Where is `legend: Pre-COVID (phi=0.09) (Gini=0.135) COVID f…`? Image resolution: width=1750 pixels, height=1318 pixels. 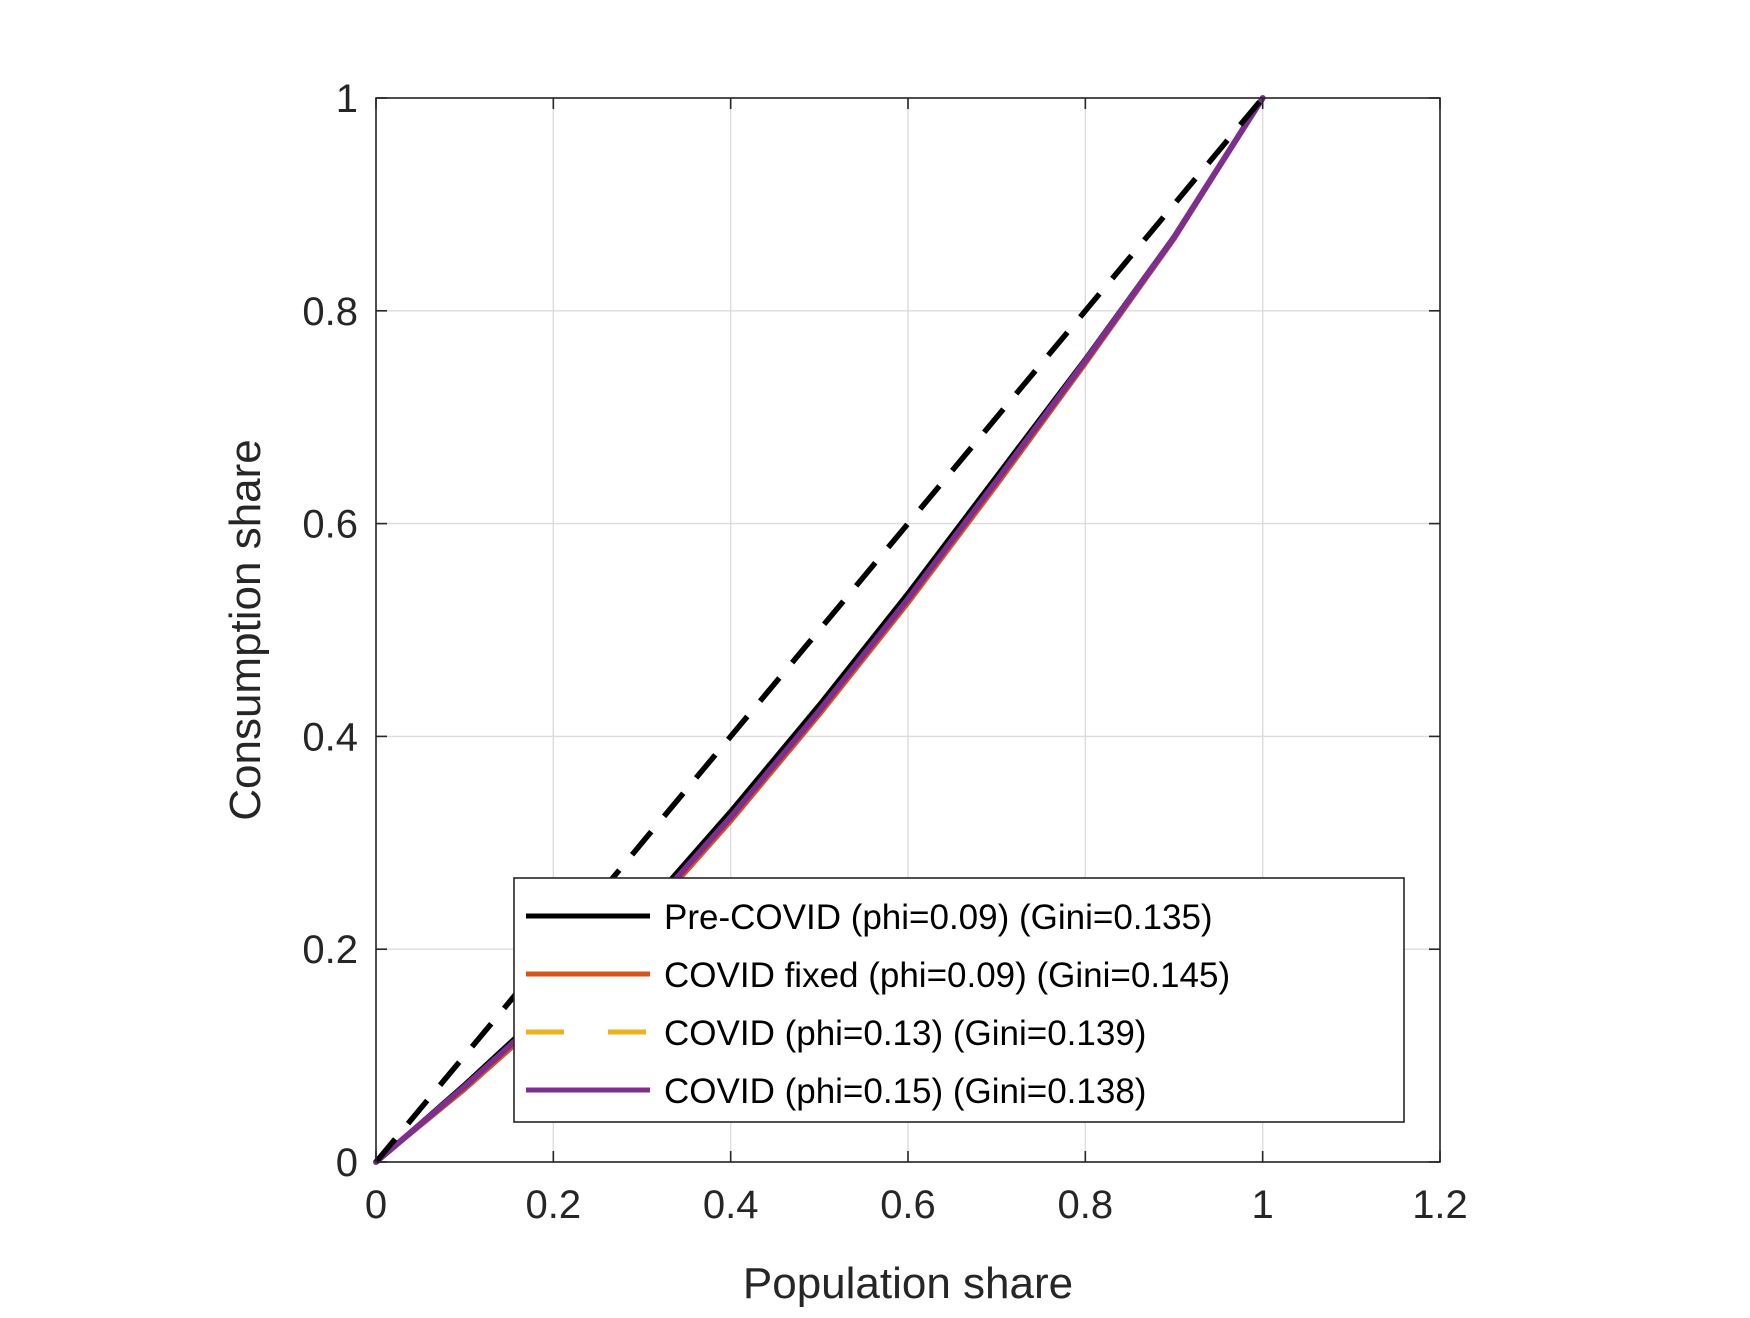
legend: Pre-COVID (phi=0.09) (Gini=0.135) COVID f… is located at coordinates (959, 1000).